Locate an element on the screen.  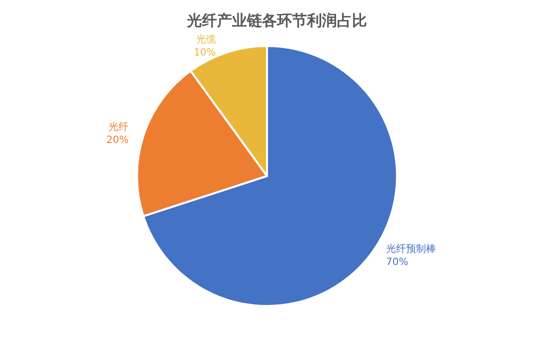
slice-label: 光纤 is located at coordinates (118, 126).